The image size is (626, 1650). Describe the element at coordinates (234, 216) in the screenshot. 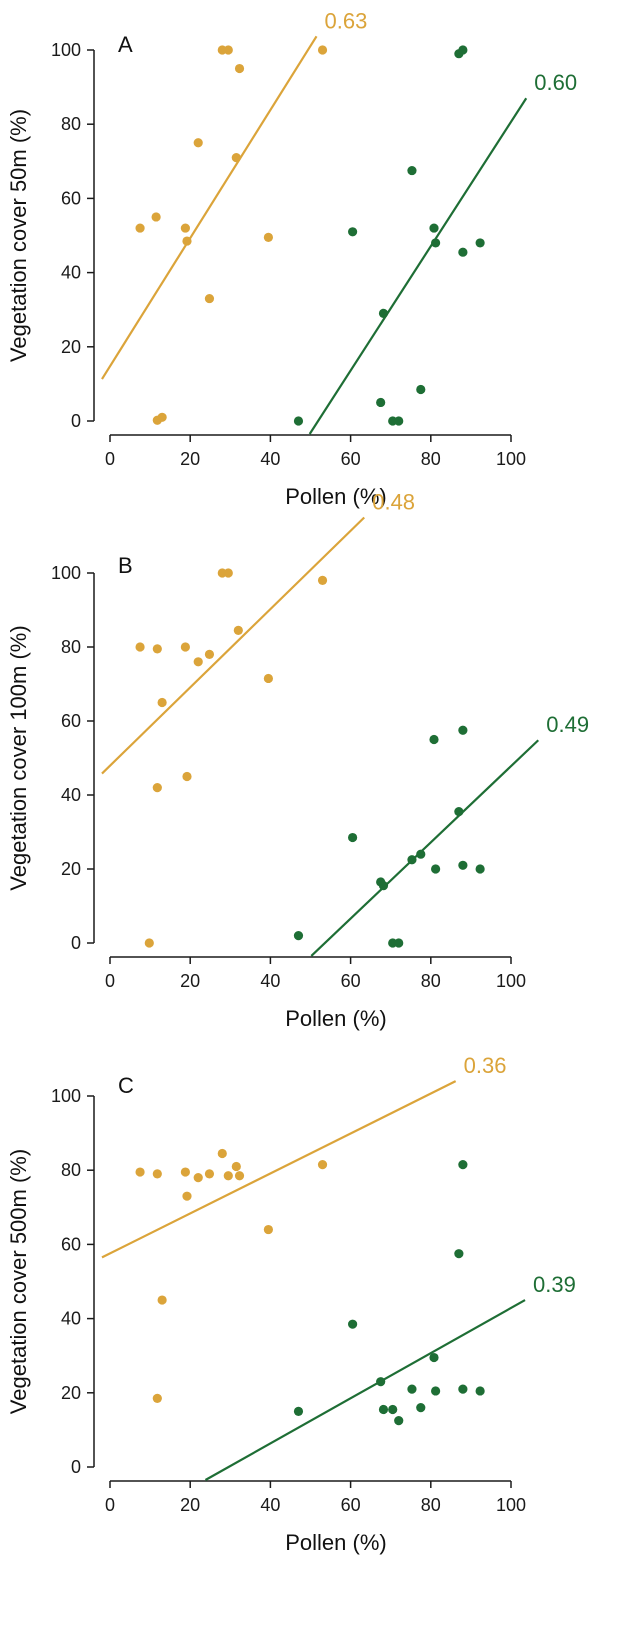

I see `series-yellow: 0.63` at that location.